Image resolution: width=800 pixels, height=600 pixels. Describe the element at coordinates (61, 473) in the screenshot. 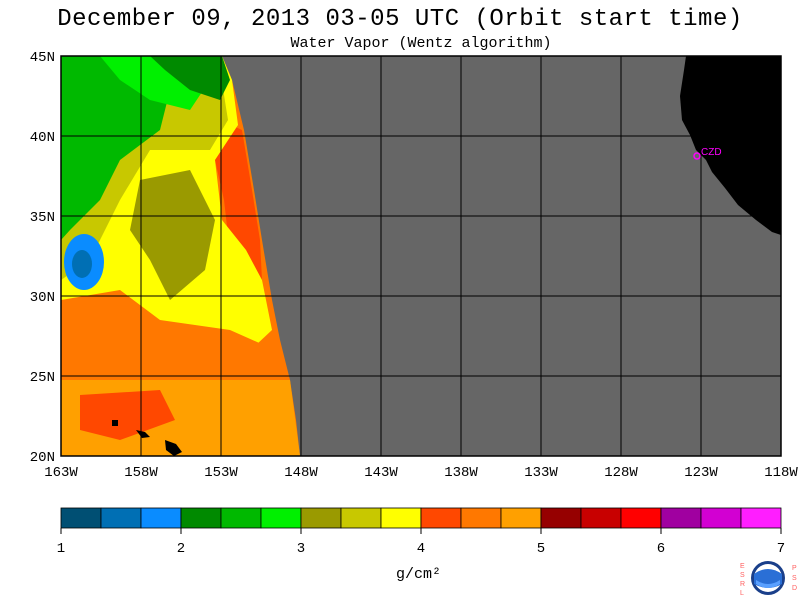

I see `longitude-label: 163W` at that location.